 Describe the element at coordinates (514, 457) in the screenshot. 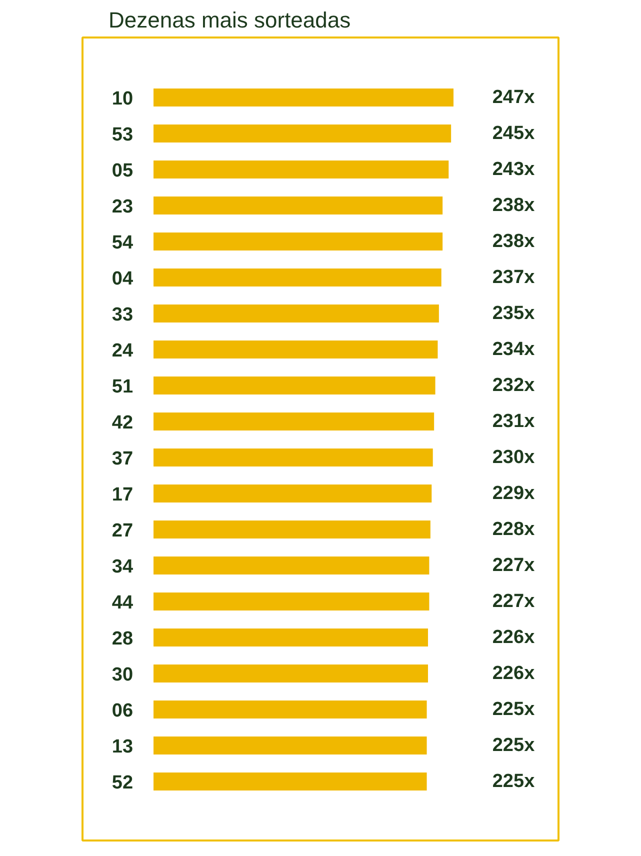

I see `data-label: 230x` at that location.